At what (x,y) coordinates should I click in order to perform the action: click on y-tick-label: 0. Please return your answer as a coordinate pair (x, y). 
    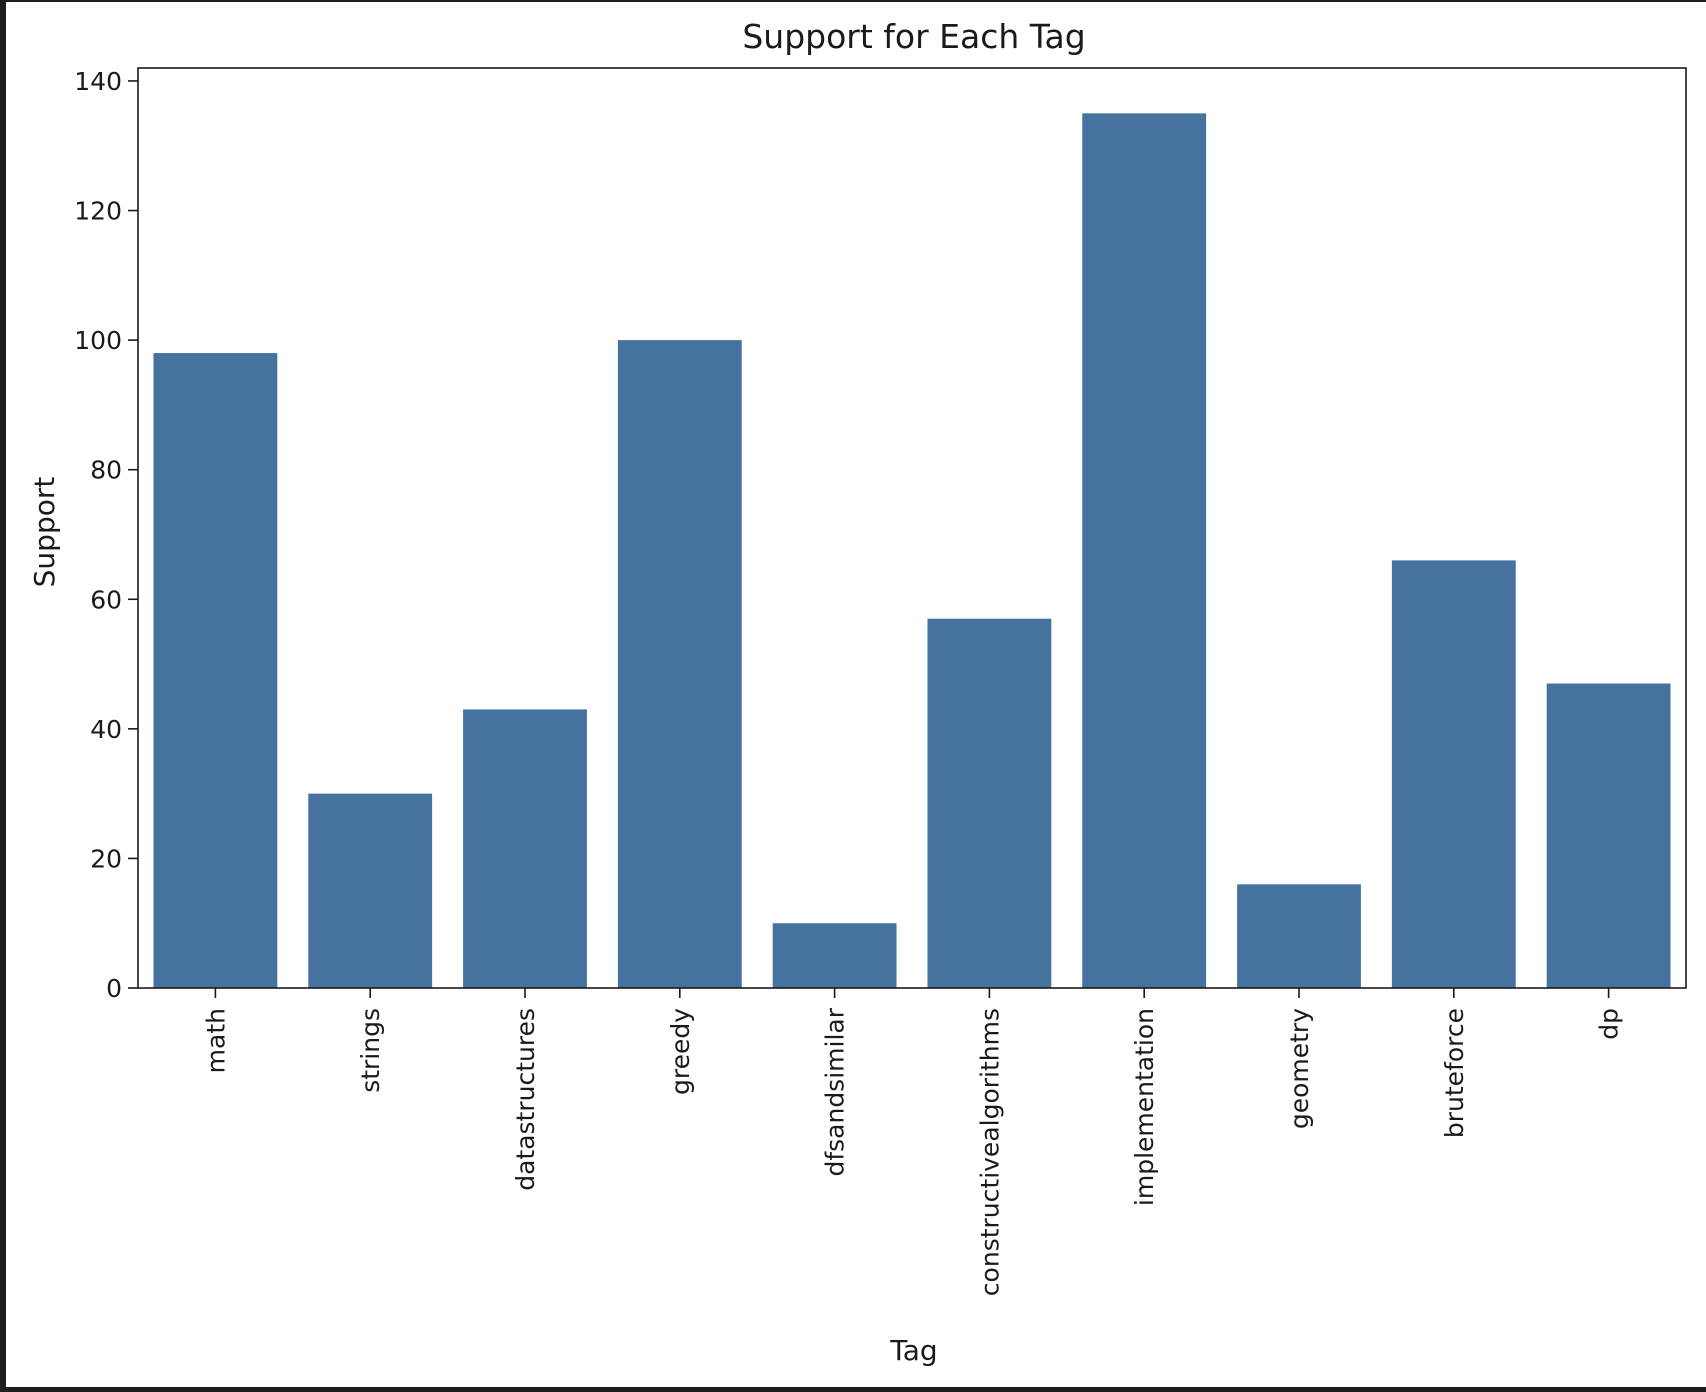
    Looking at the image, I should click on (114, 988).